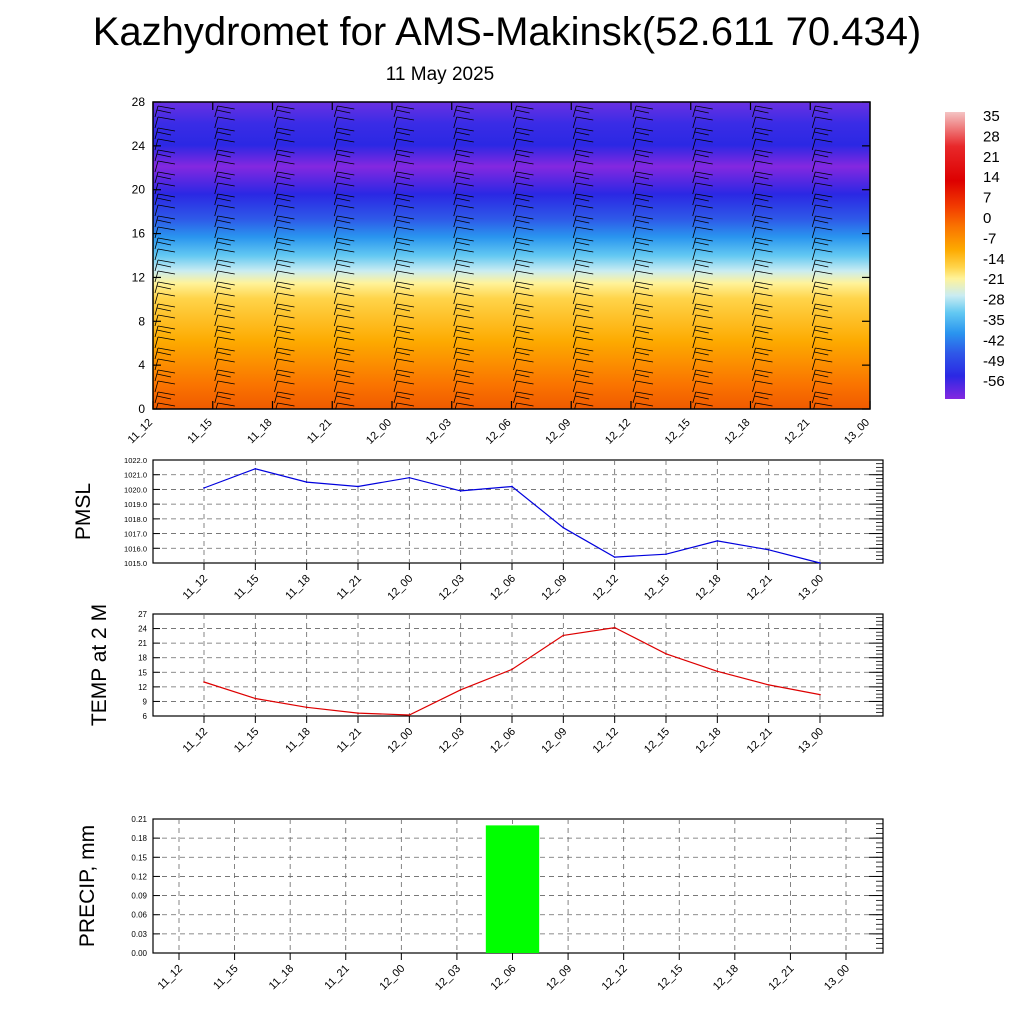 The image size is (1024, 1024). What do you see at coordinates (226, 978) in the screenshot?
I see `x-tick-label: 11_15` at bounding box center [226, 978].